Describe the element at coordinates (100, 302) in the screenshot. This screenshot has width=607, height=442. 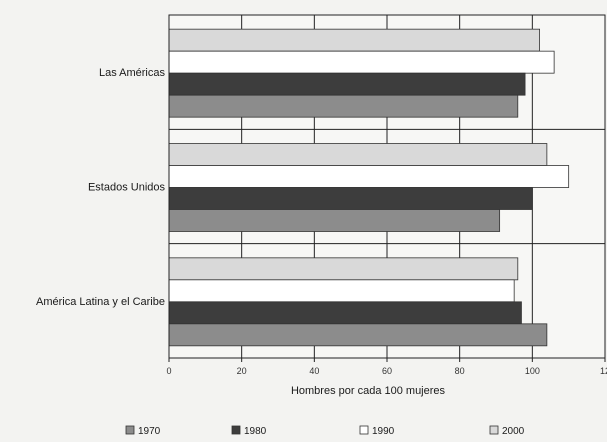
I see `category-label: América Latina y el Caribe` at that location.